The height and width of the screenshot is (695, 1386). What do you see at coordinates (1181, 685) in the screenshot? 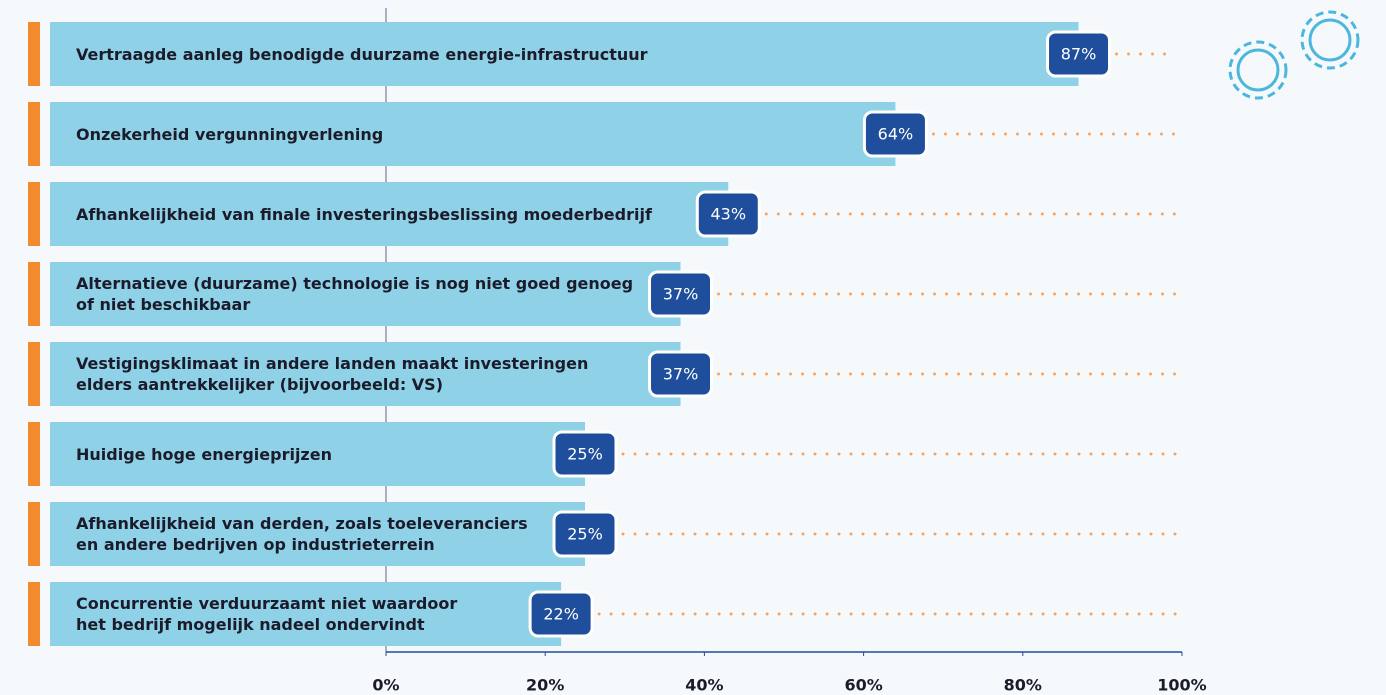
I see `x-tick-label: 100%` at bounding box center [1181, 685].